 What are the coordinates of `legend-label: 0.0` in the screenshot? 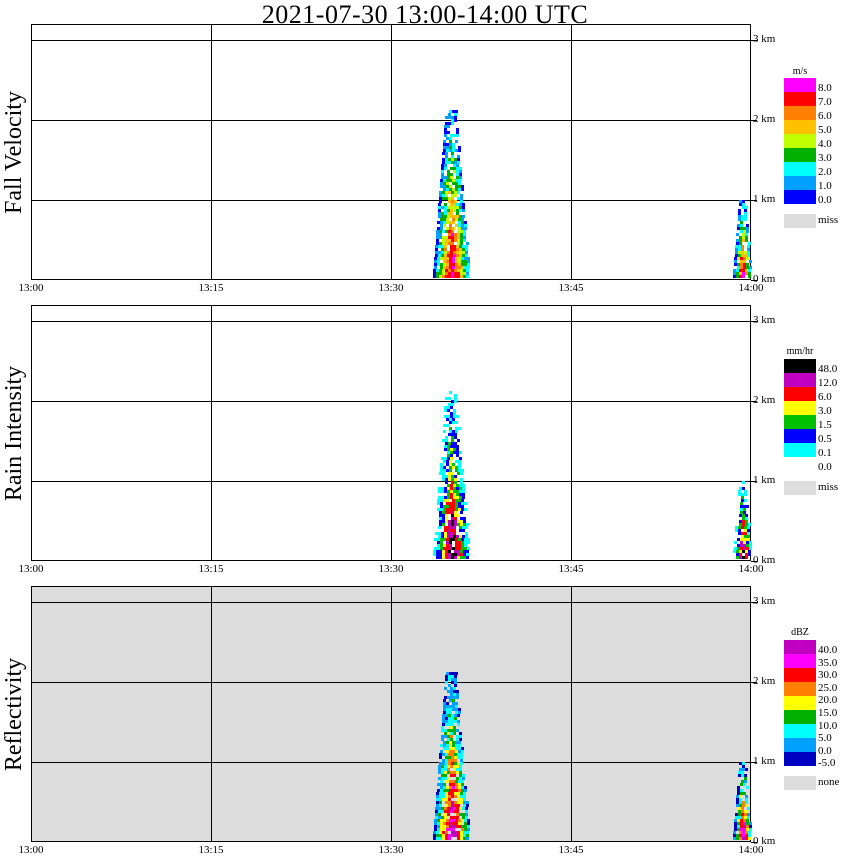 It's located at (825, 200).